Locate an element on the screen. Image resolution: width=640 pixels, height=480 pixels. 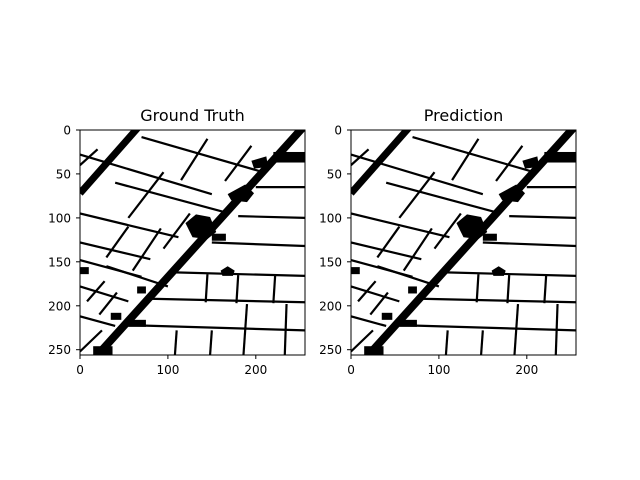
panel-title: Ground Truth is located at coordinates (192, 115).